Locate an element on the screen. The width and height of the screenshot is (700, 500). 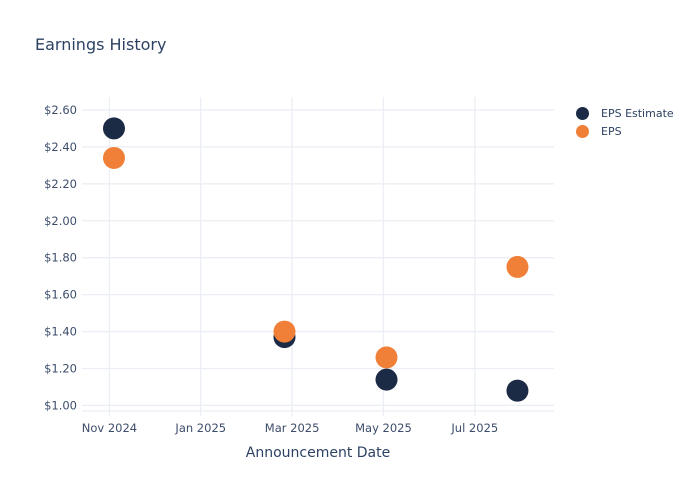
chart-title: Earnings History is located at coordinates (101, 44).